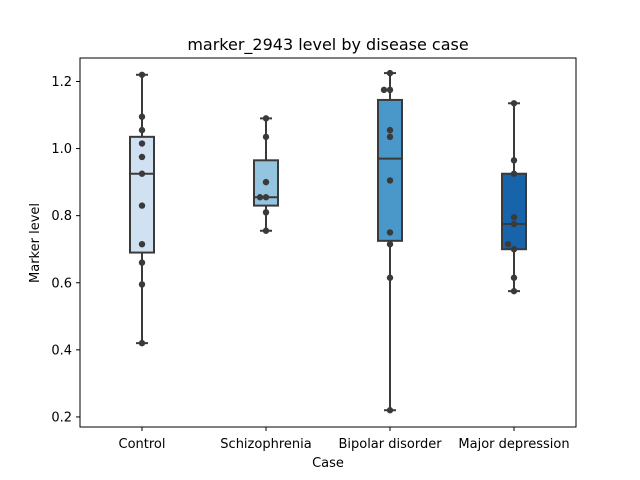 This screenshot has height=480, width=640. I want to click on x-tick-label: Bipolar disorder, so click(390, 444).